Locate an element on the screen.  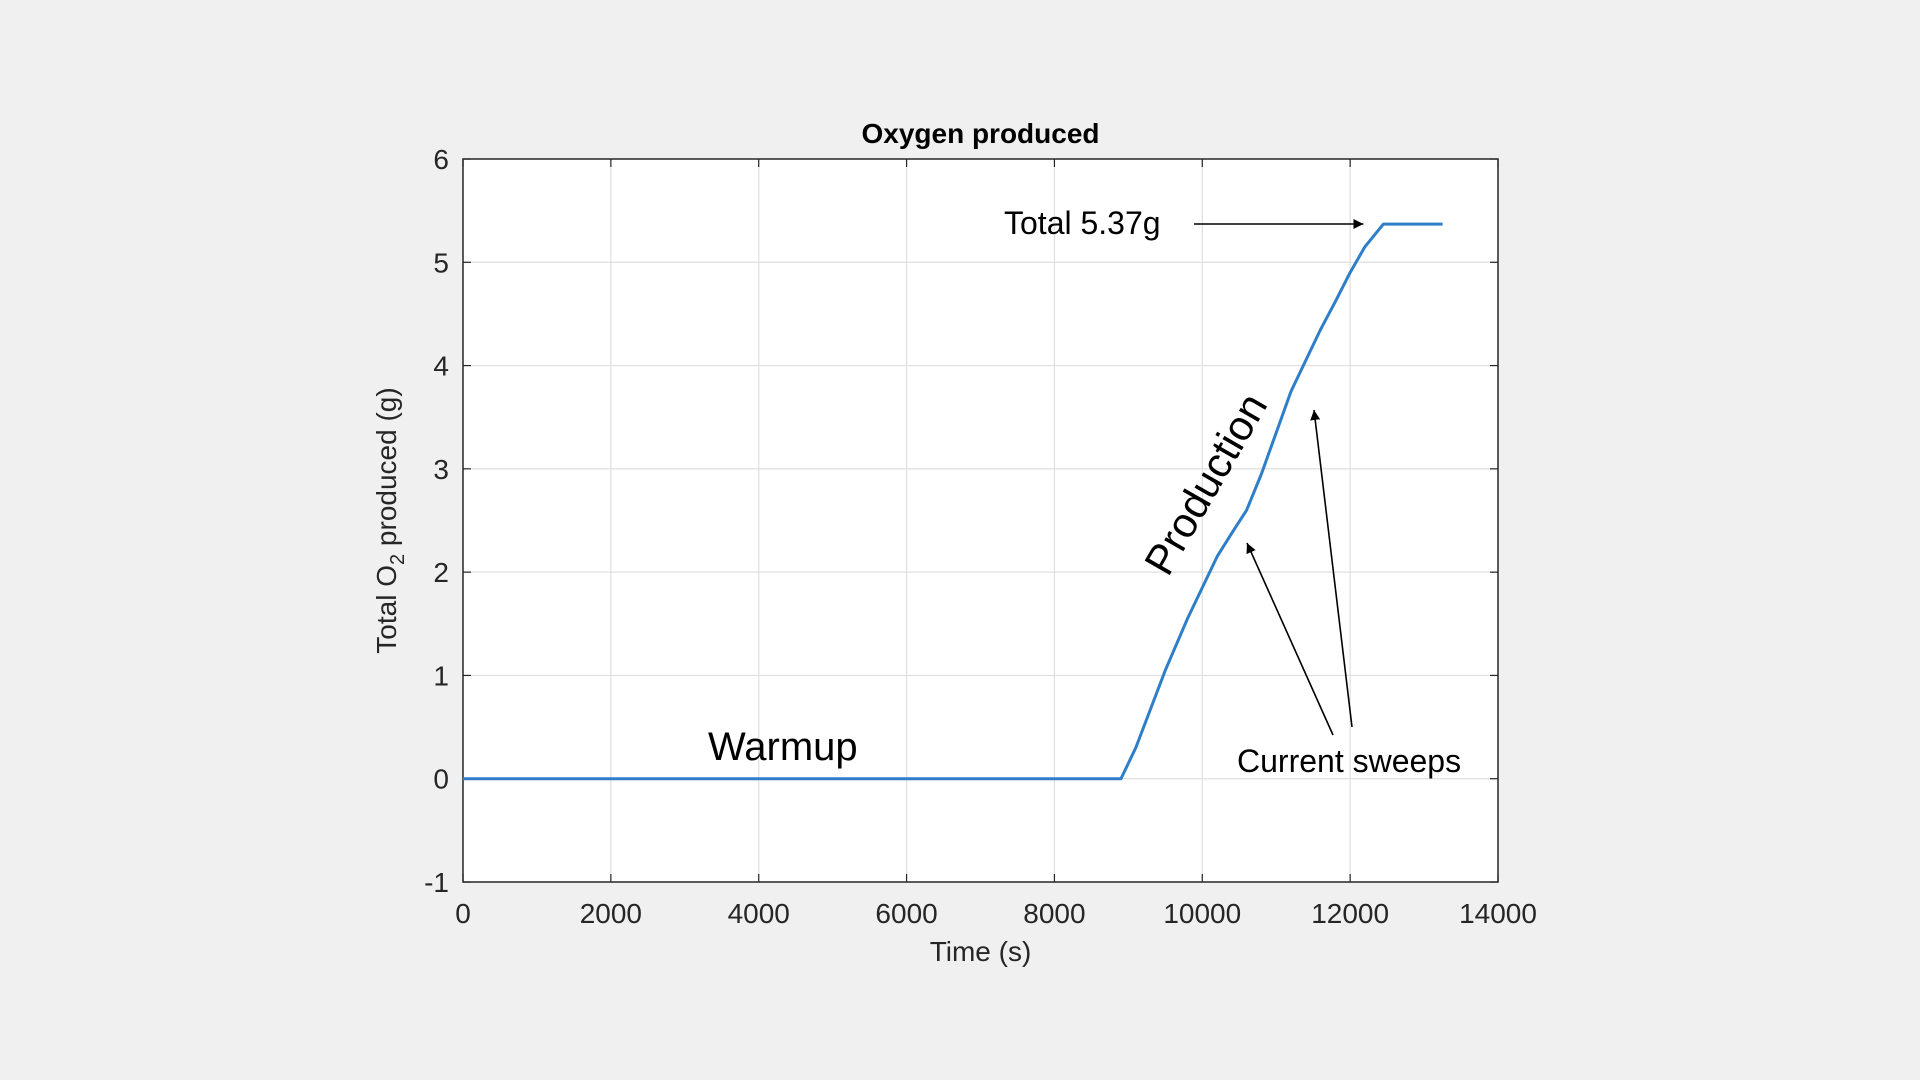
annotation-total: Total 5.37g is located at coordinates (1082, 223).